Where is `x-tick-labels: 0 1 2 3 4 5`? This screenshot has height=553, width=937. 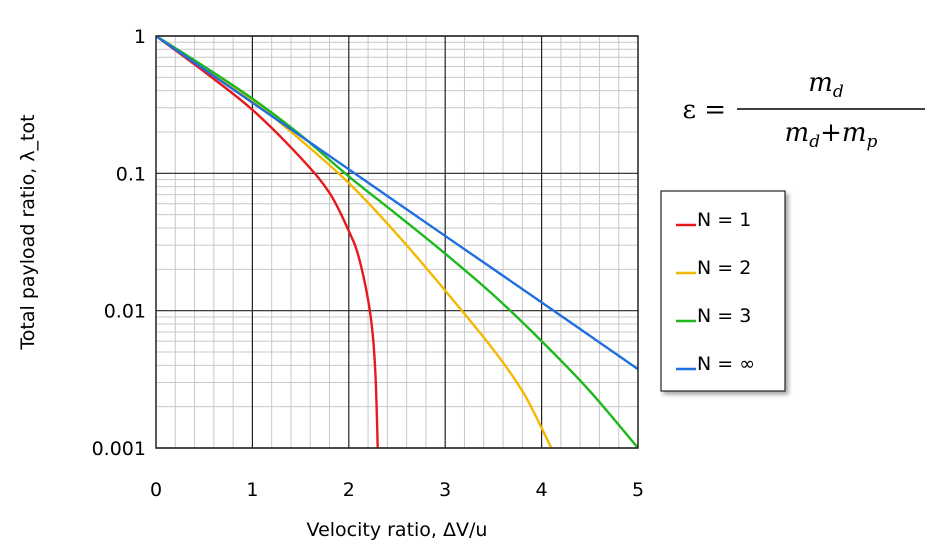 x-tick-labels: 0 1 2 3 4 5 is located at coordinates (397, 490).